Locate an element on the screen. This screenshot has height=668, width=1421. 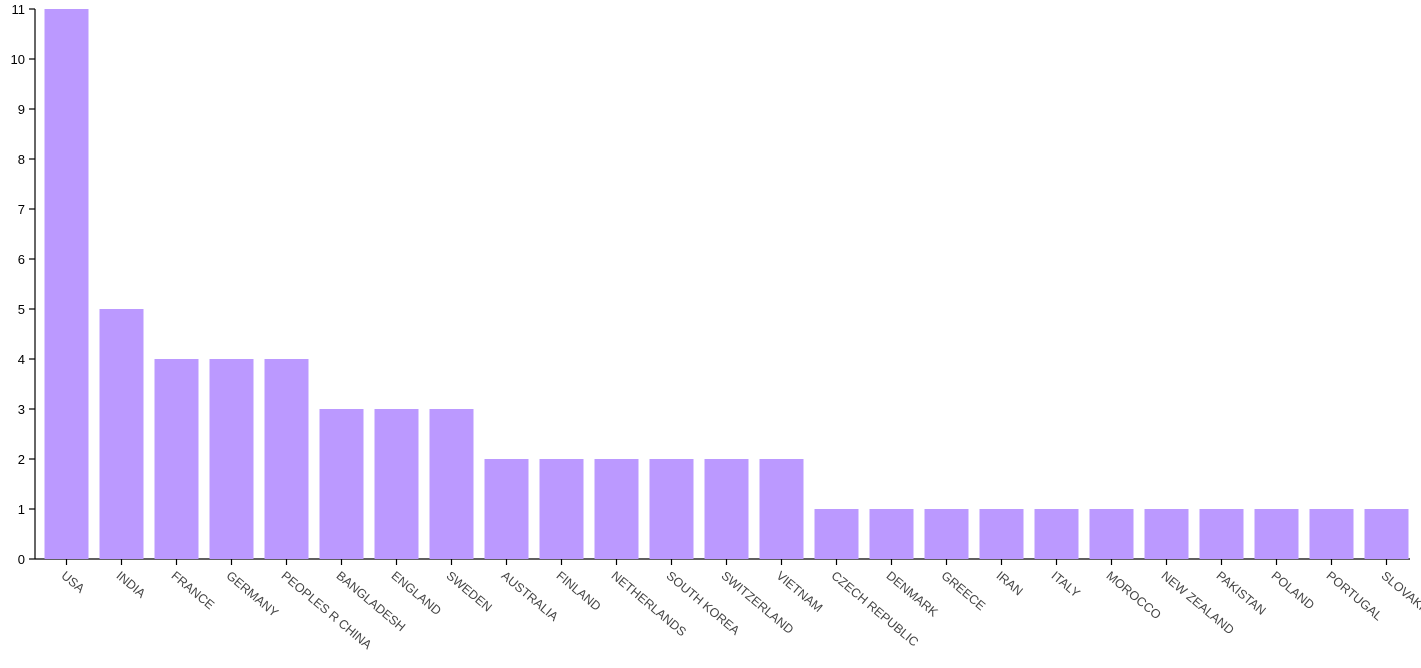
x-tick-label: IRAN is located at coordinates (1010, 584).